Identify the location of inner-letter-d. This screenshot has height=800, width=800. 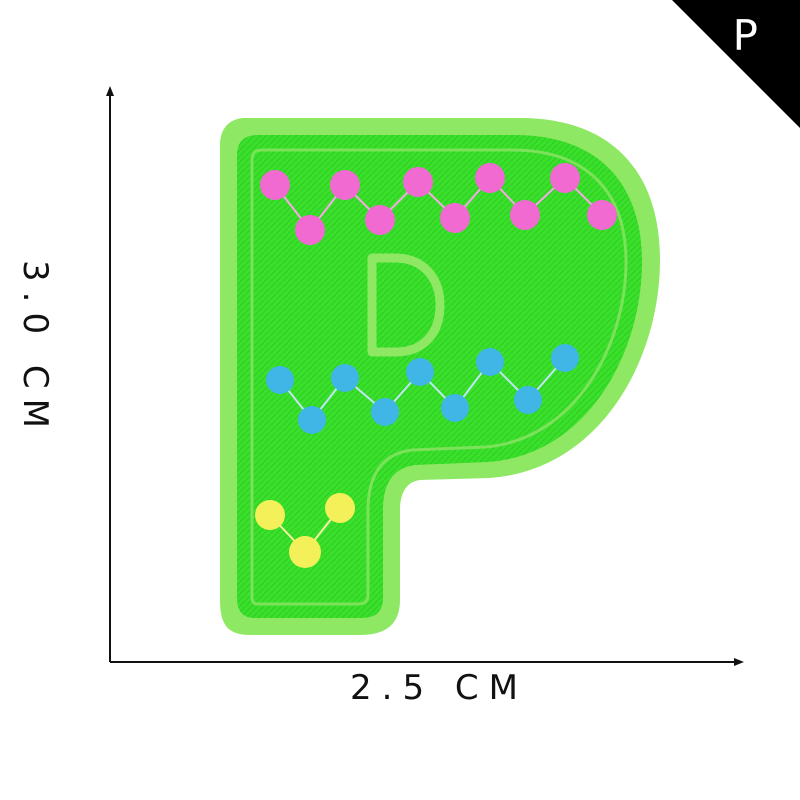
(406, 305).